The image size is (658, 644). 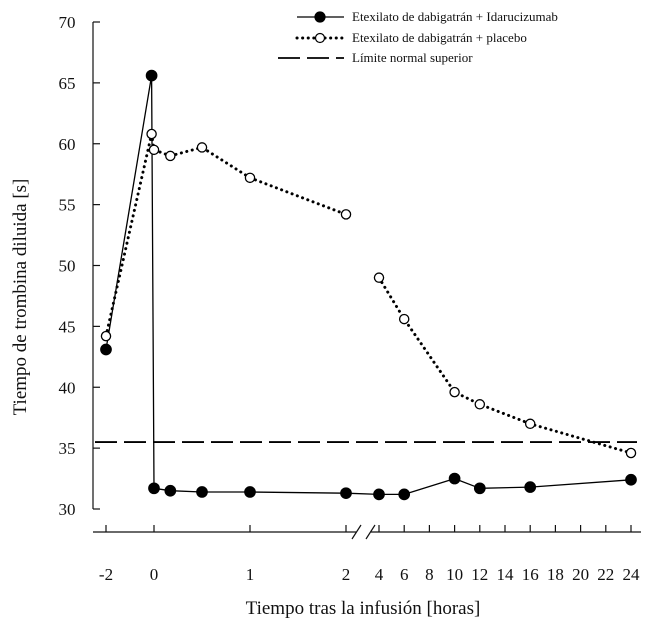 What do you see at coordinates (632, 574) in the screenshot?
I see `x-tick-label: 24` at bounding box center [632, 574].